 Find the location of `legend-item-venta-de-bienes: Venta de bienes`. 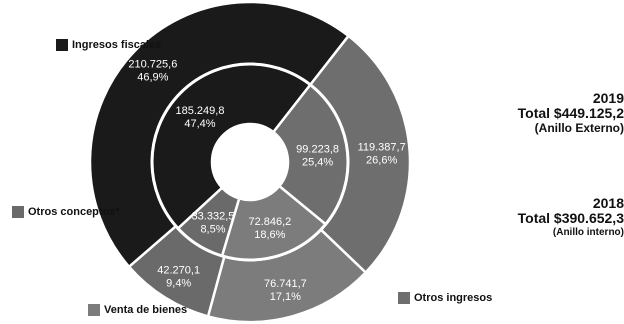

legend-item-venta-de-bienes: Venta de bienes is located at coordinates (137, 310).